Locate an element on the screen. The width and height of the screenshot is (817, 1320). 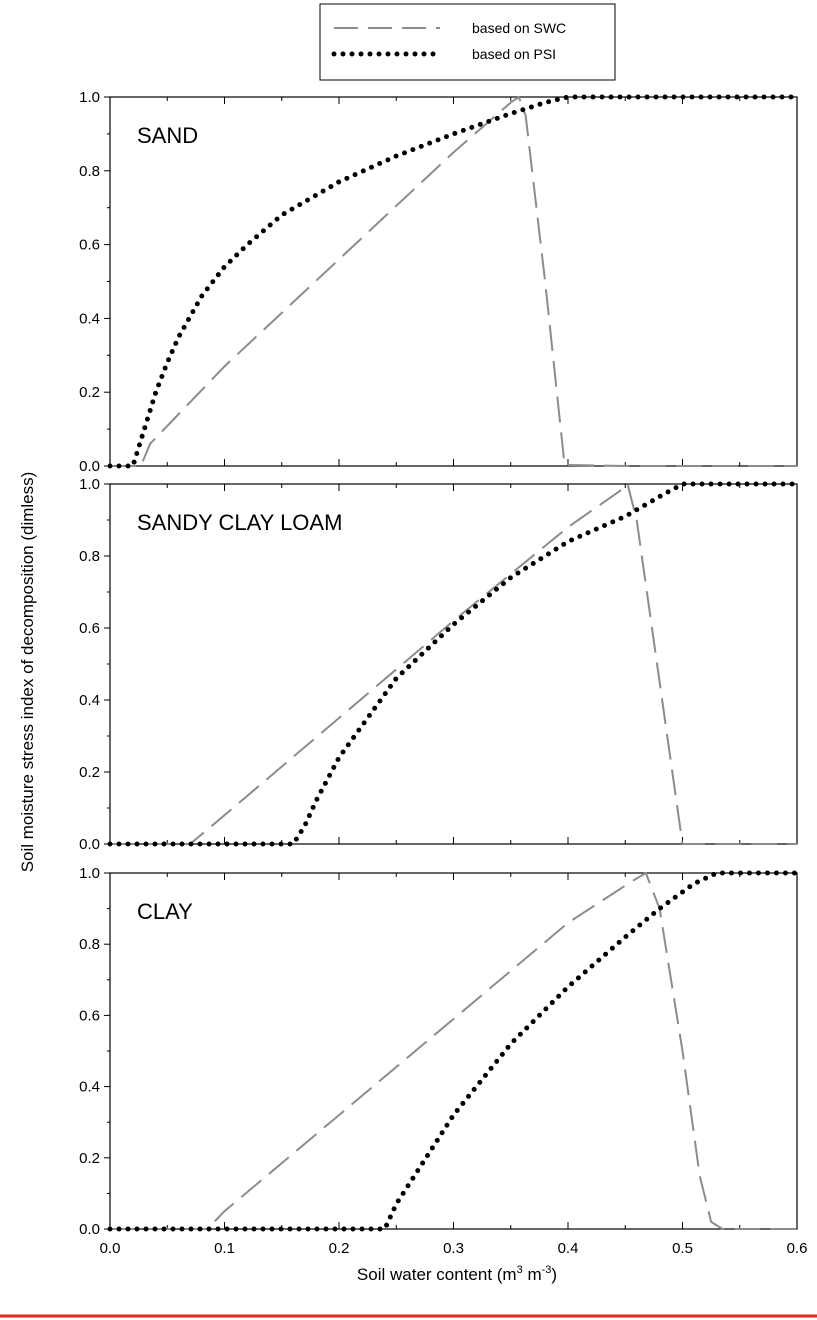
legend-label-swc: based on SWC is located at coordinates (519, 28).